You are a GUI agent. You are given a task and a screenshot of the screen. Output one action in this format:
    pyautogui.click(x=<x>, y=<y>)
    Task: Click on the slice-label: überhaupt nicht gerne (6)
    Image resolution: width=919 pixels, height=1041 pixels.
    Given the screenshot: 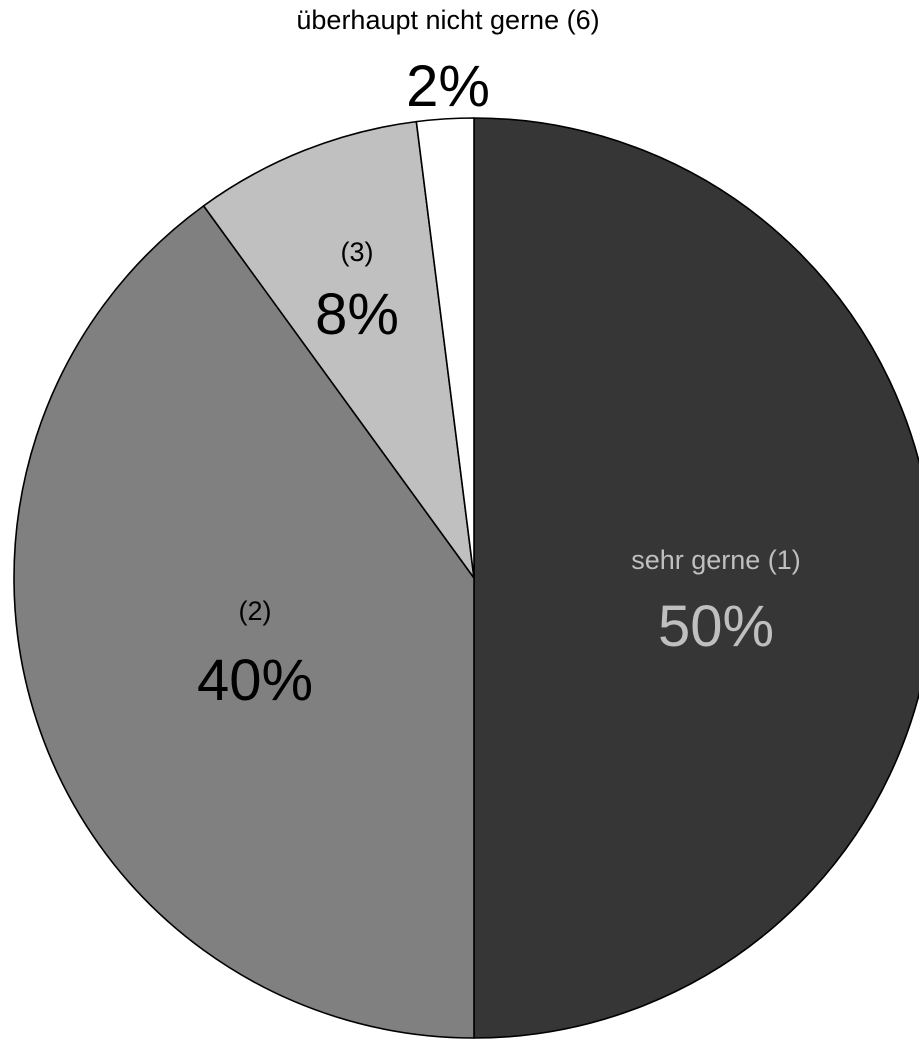 What is the action you would take?
    pyautogui.click(x=447, y=20)
    